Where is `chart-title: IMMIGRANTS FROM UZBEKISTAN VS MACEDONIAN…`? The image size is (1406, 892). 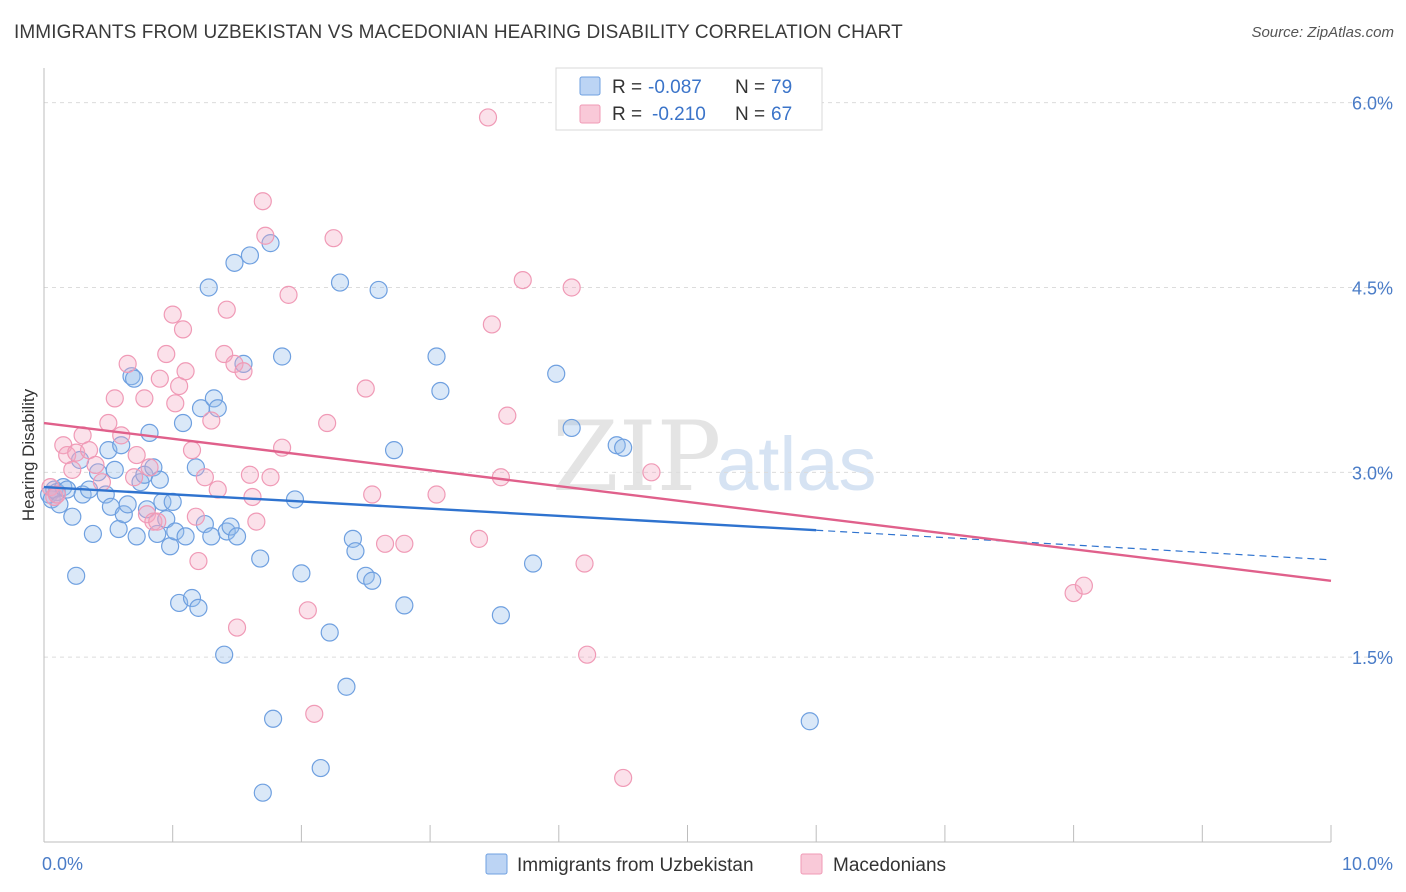 chart-title: IMMIGRANTS FROM UZBEKISTAN VS MACEDONIAN… is located at coordinates (458, 32).